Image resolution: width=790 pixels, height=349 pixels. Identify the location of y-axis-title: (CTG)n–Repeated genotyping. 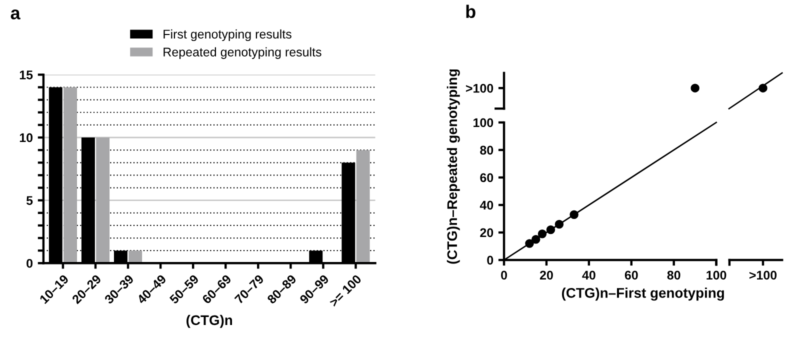
(453, 166).